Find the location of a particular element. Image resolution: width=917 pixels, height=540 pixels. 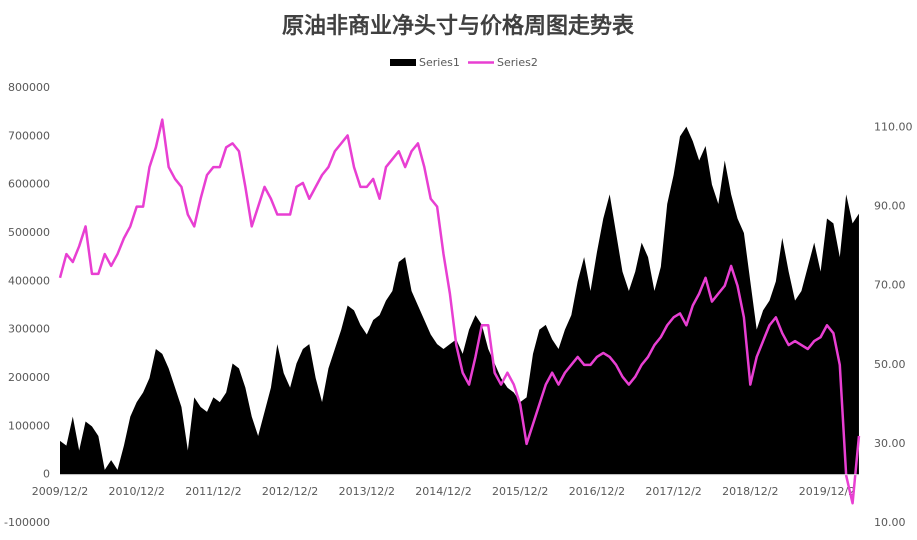

x-tick-label: 2018/12/2 is located at coordinates (750, 491).